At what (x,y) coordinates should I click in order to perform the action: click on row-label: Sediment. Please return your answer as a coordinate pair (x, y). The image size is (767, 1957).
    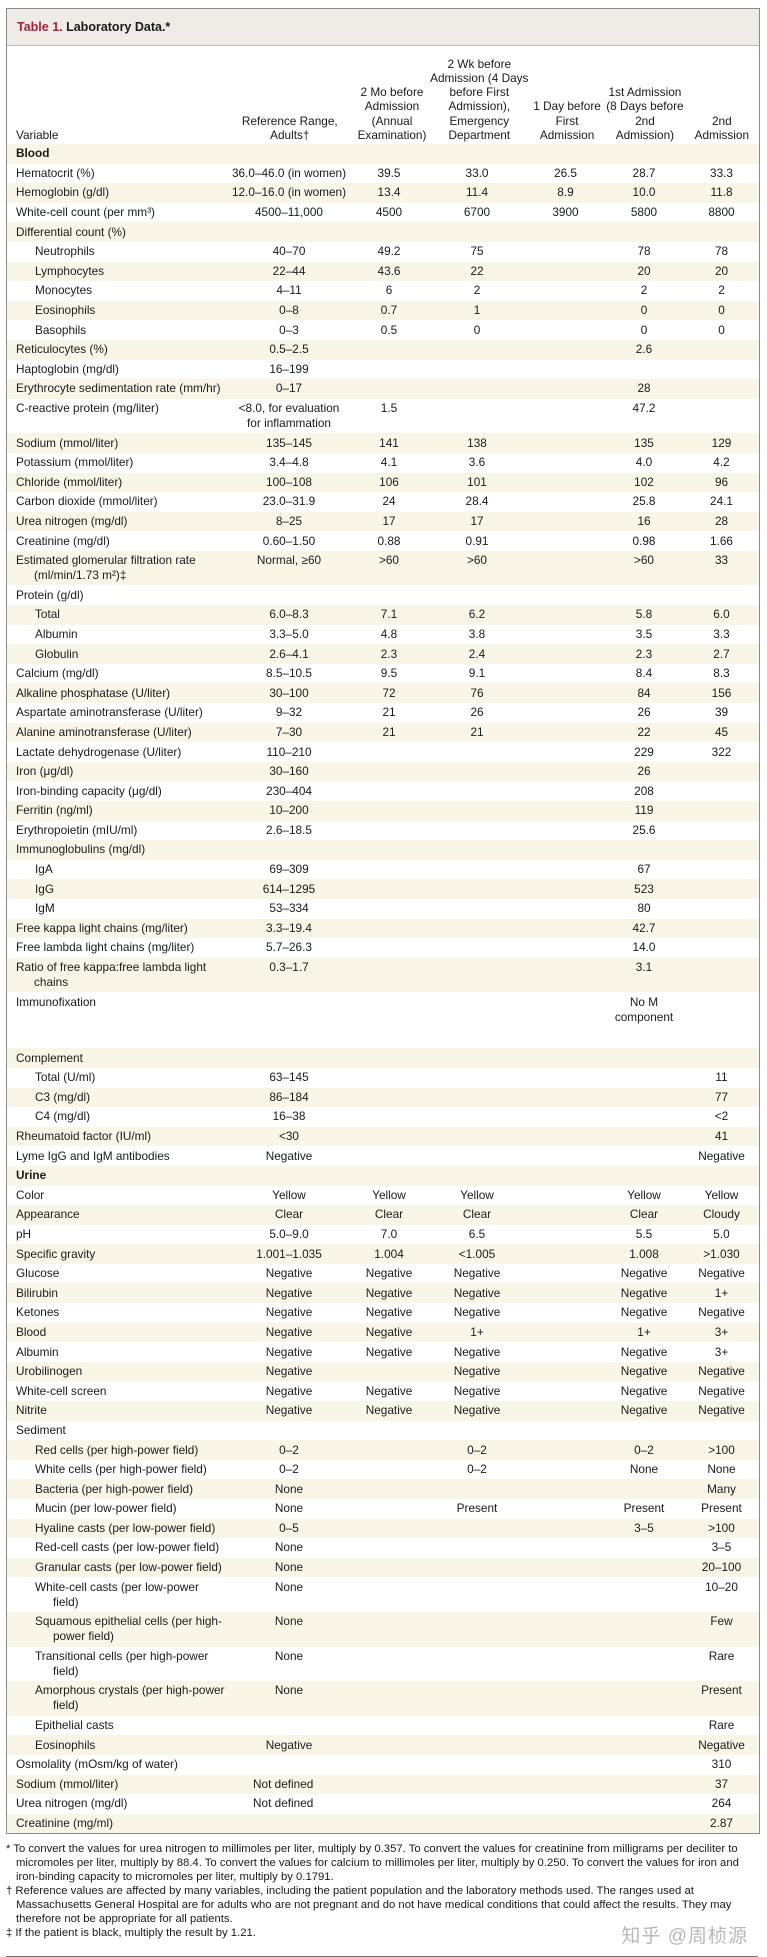
    Looking at the image, I should click on (41, 1429).